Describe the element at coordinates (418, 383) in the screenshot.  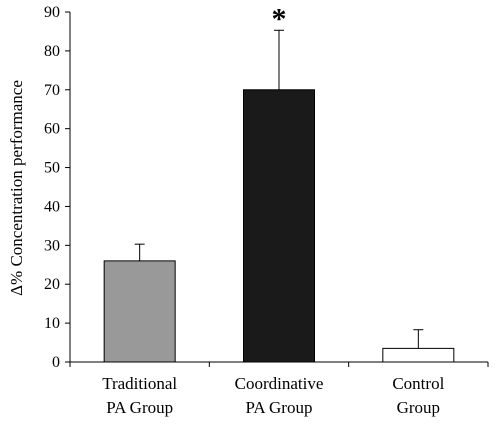
I see `x-category-label: Control` at that location.